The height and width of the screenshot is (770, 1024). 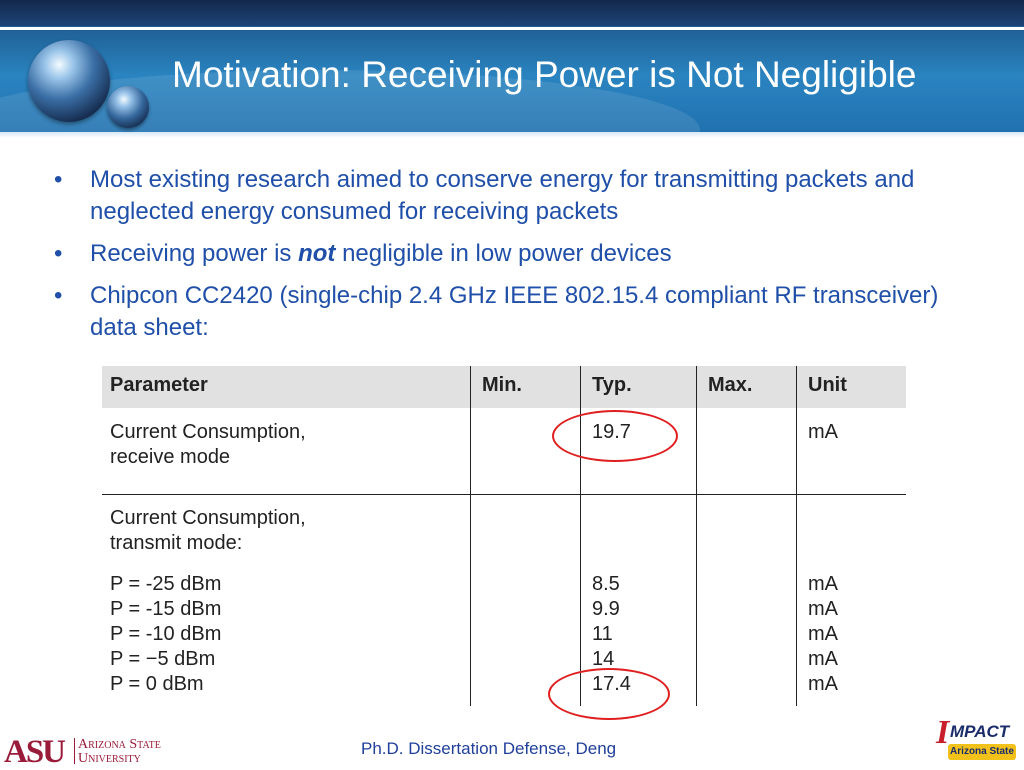 What do you see at coordinates (128, 107) in the screenshot?
I see `globe-small-icon` at bounding box center [128, 107].